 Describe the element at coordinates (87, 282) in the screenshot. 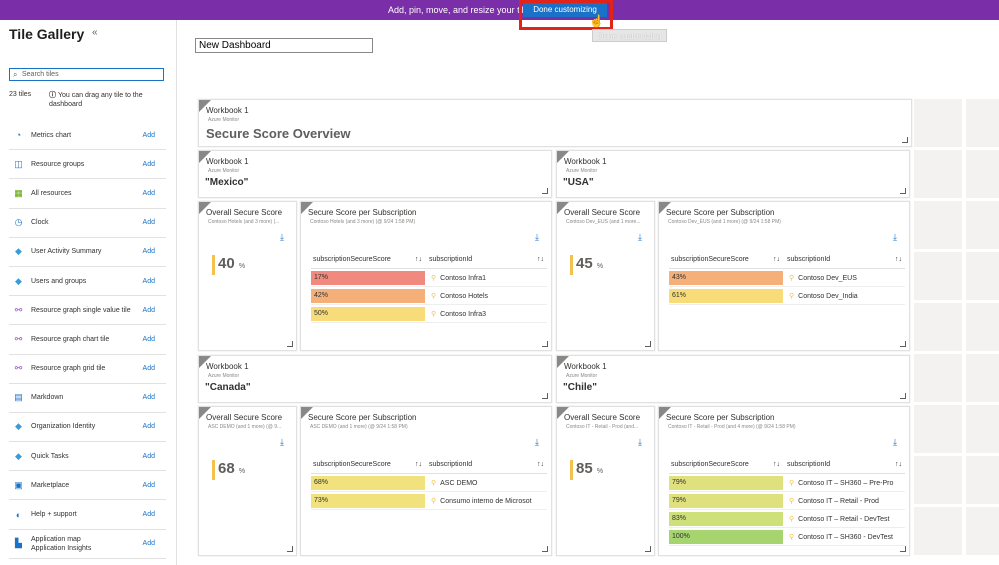

I see `tile-item: ◆ Users and groups Add` at that location.